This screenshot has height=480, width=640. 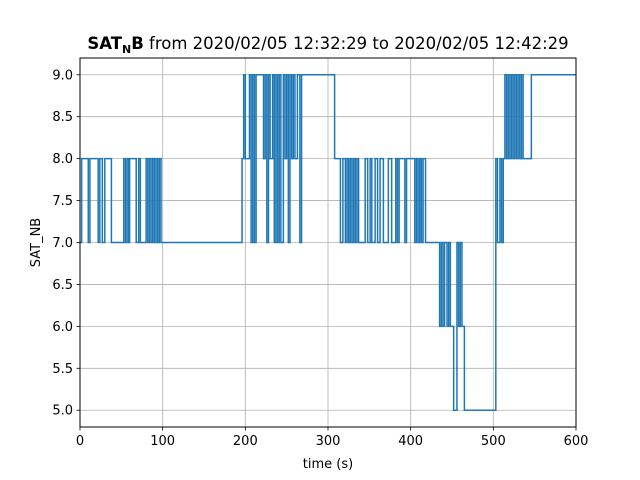 What do you see at coordinates (62, 411) in the screenshot?
I see `y-tick-label: 5.0` at bounding box center [62, 411].